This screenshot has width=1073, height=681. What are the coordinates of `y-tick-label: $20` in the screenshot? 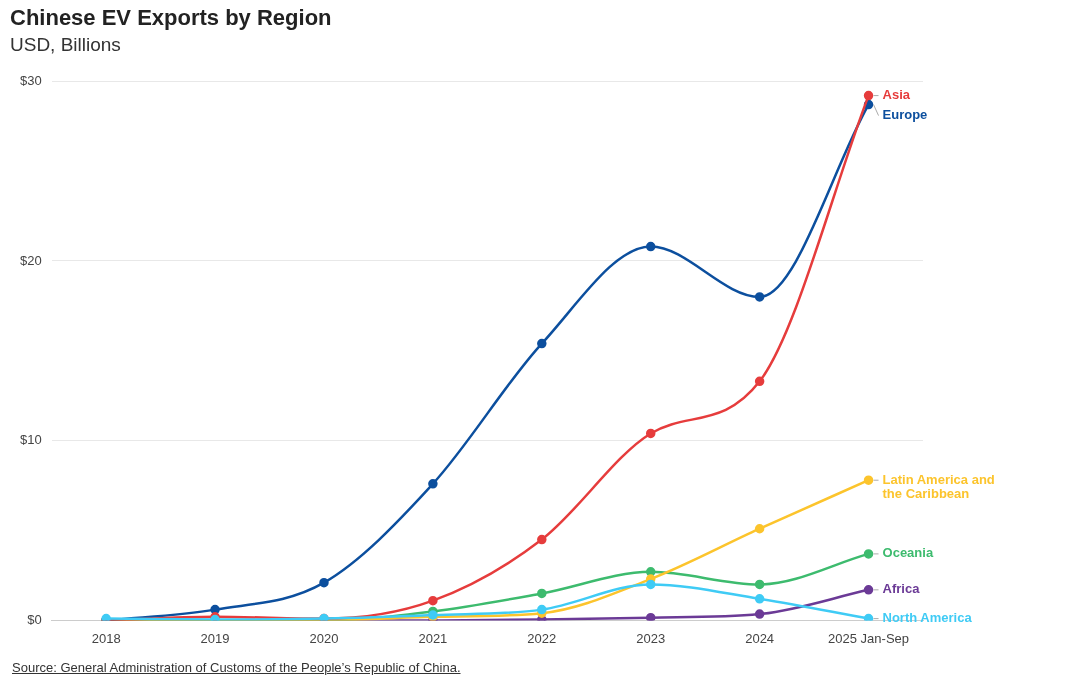 It's located at (30, 260).